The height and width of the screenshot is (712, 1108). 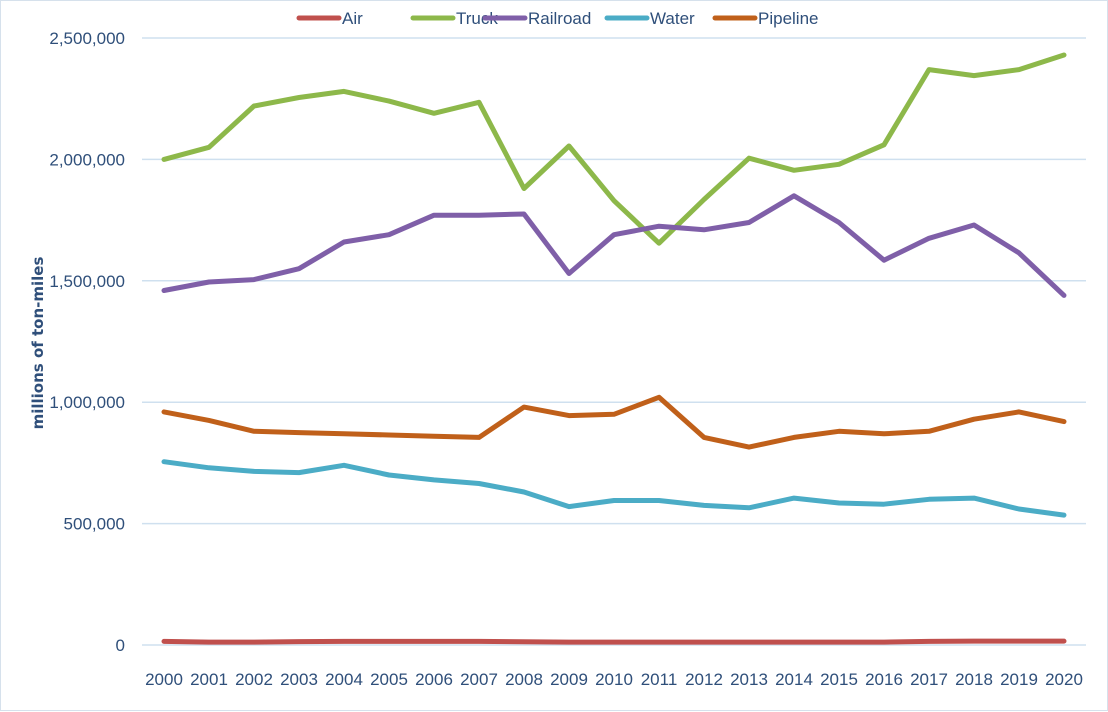 I want to click on x-tick-label: 2008, so click(x=524, y=679).